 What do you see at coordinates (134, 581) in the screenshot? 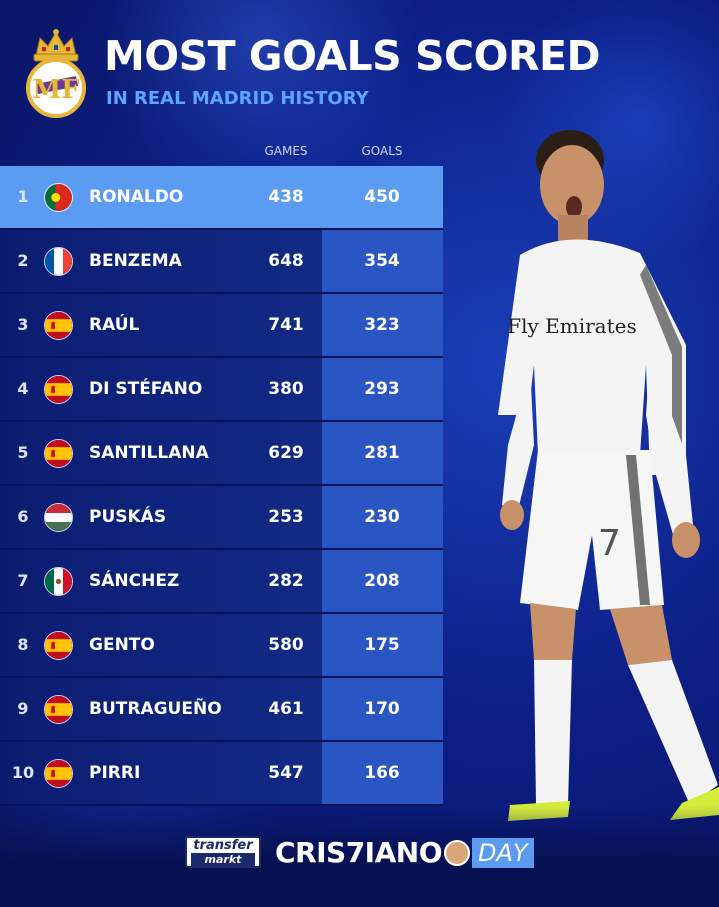
I see `player-name: SÁNCHEZ` at bounding box center [134, 581].